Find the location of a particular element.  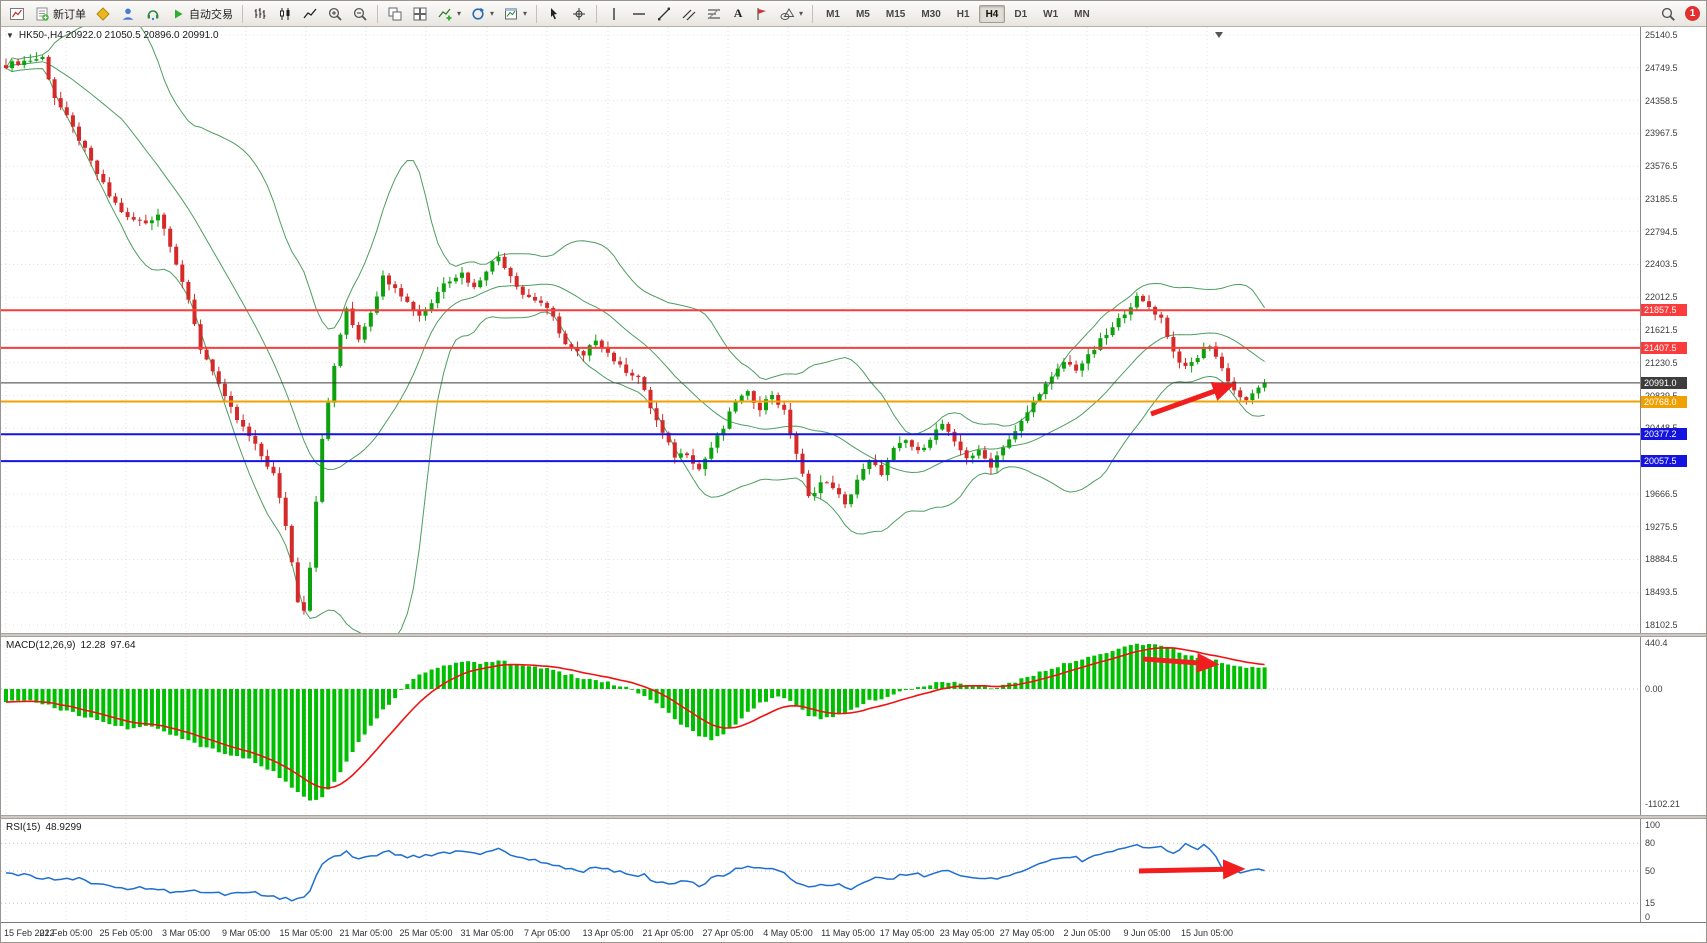

notification-badge: 1 is located at coordinates (1692, 13).